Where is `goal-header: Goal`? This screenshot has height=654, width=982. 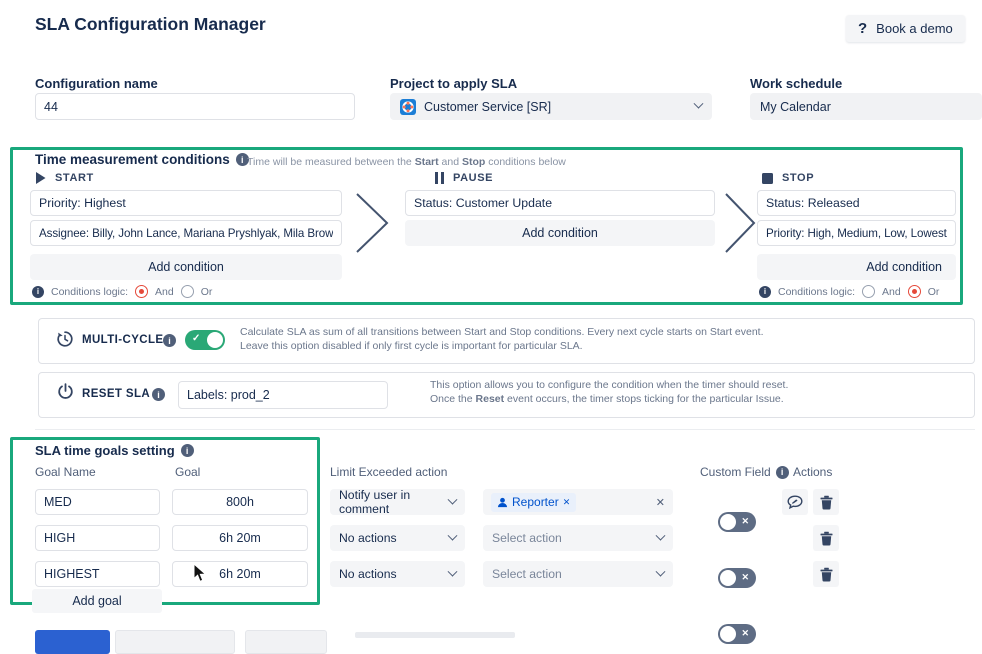
goal-header: Goal is located at coordinates (188, 472).